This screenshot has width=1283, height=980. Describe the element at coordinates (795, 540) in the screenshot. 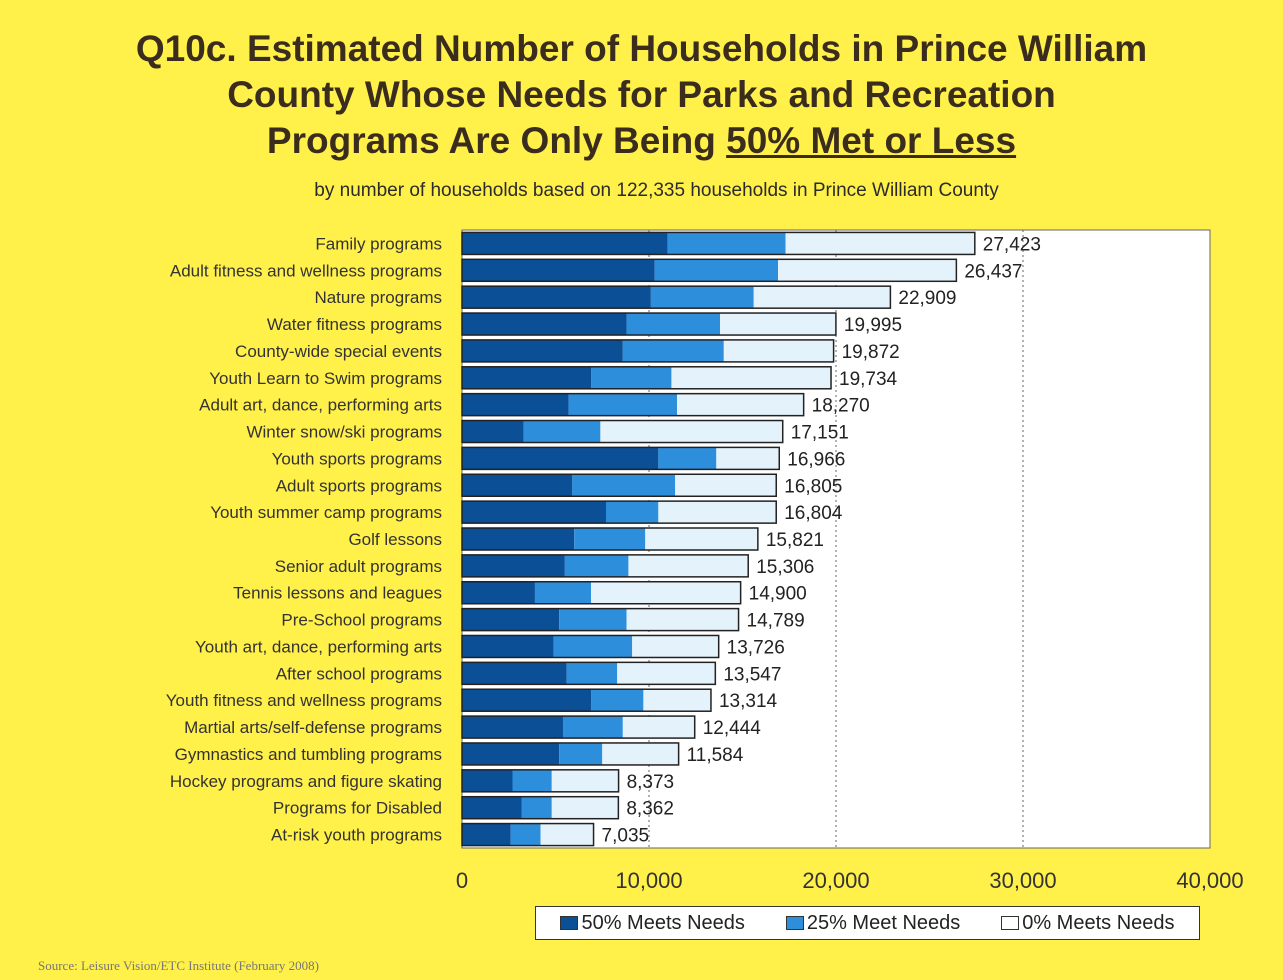

I see `data-label: 15,821` at that location.